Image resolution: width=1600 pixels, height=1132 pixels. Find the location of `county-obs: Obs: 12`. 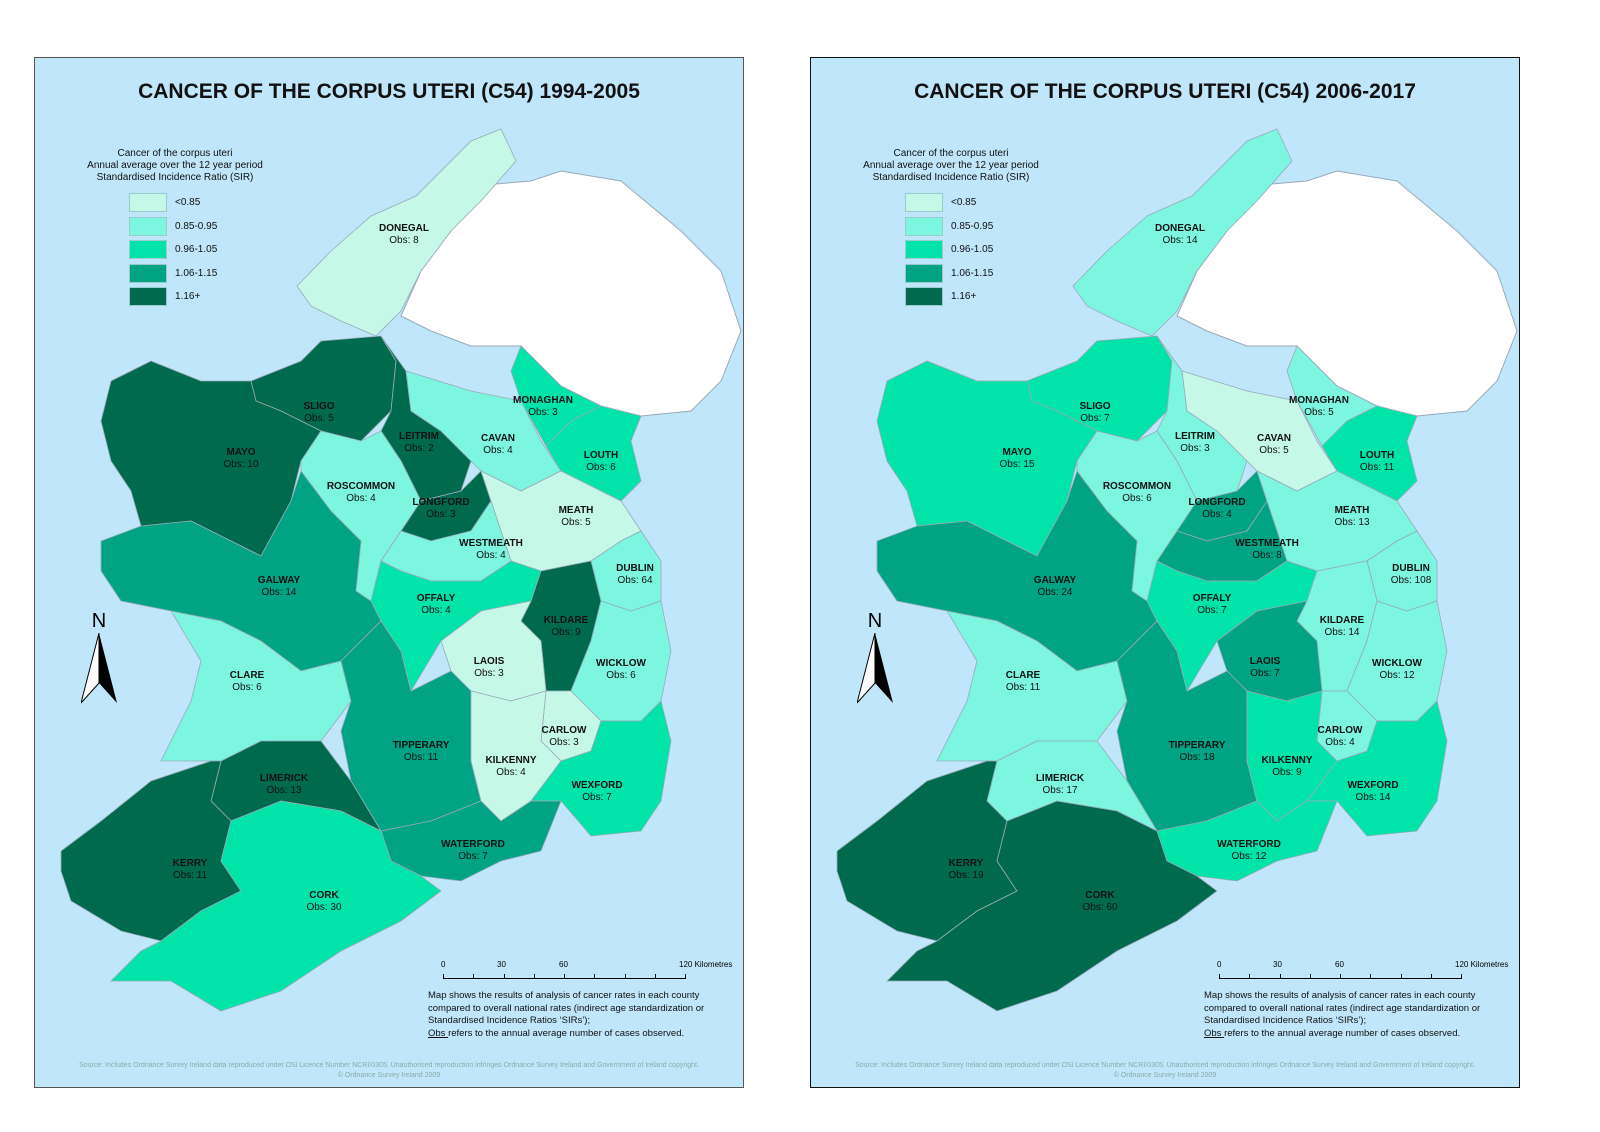

county-obs: Obs: 12 is located at coordinates (1249, 856).